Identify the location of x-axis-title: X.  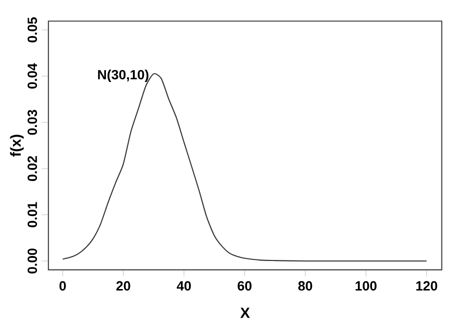
(245, 313).